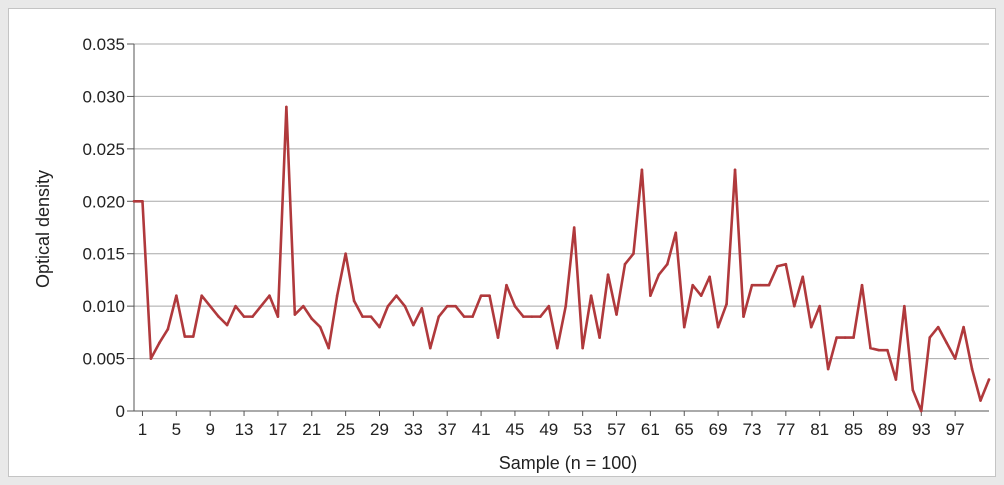  I want to click on x-tick-label: 25, so click(345, 429).